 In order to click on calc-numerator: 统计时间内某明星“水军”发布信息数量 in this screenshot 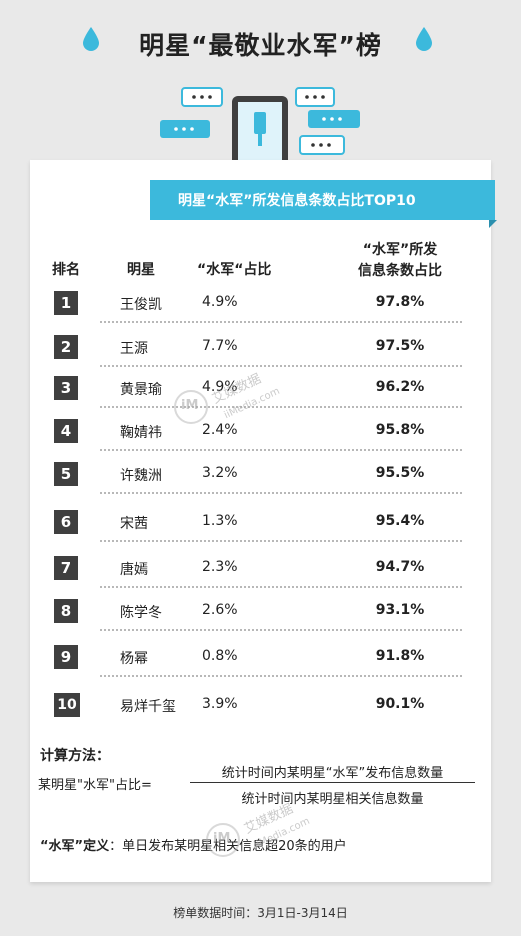, I will do `click(332, 773)`.